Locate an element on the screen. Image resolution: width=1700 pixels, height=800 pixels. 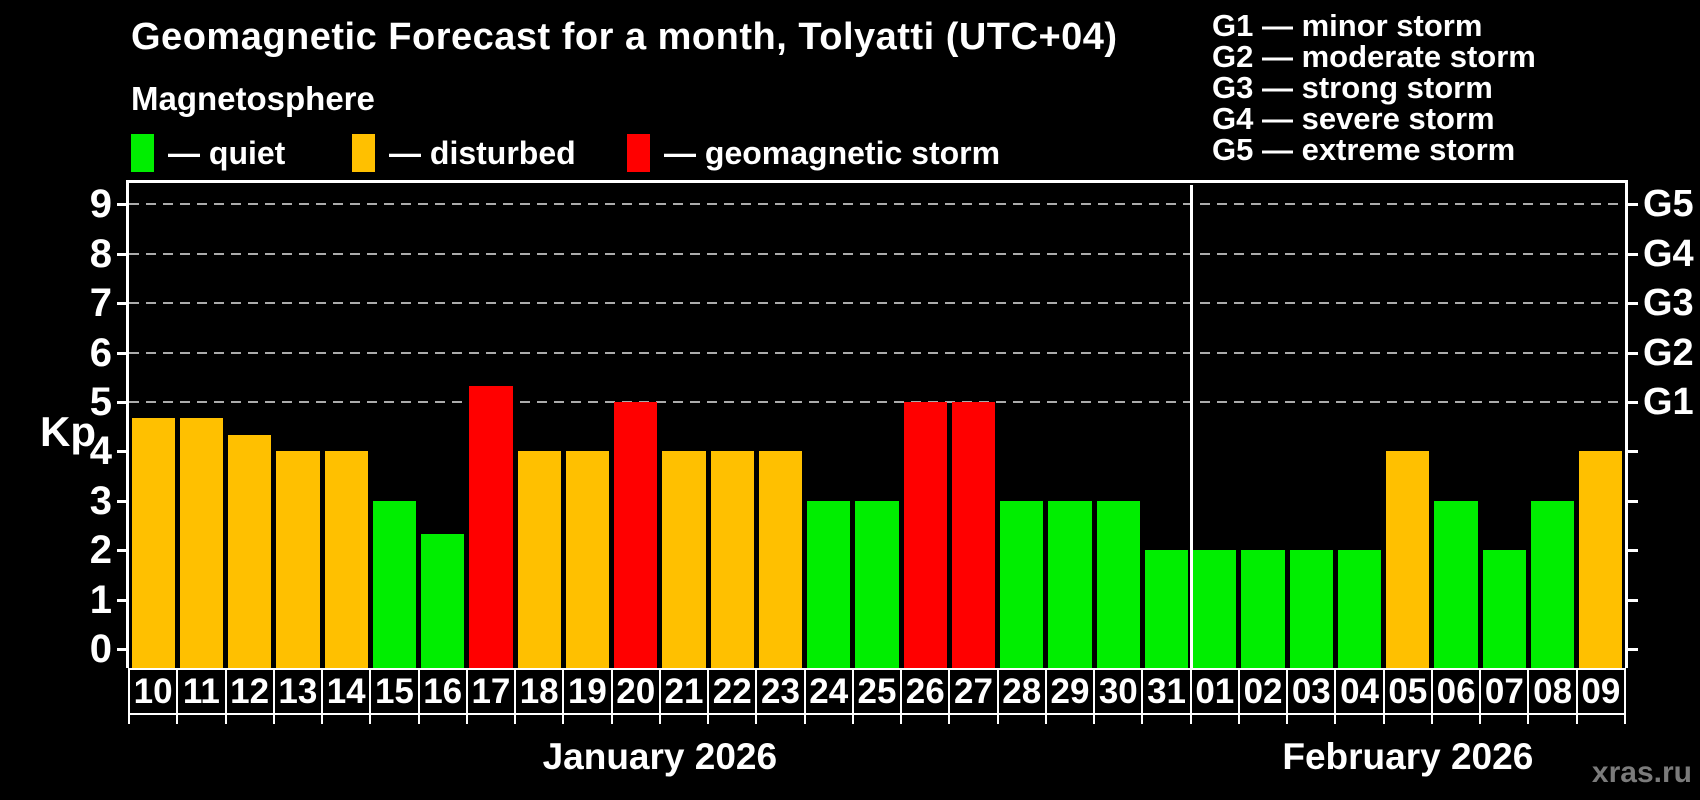
gridline-kp6 is located at coordinates (877, 352).